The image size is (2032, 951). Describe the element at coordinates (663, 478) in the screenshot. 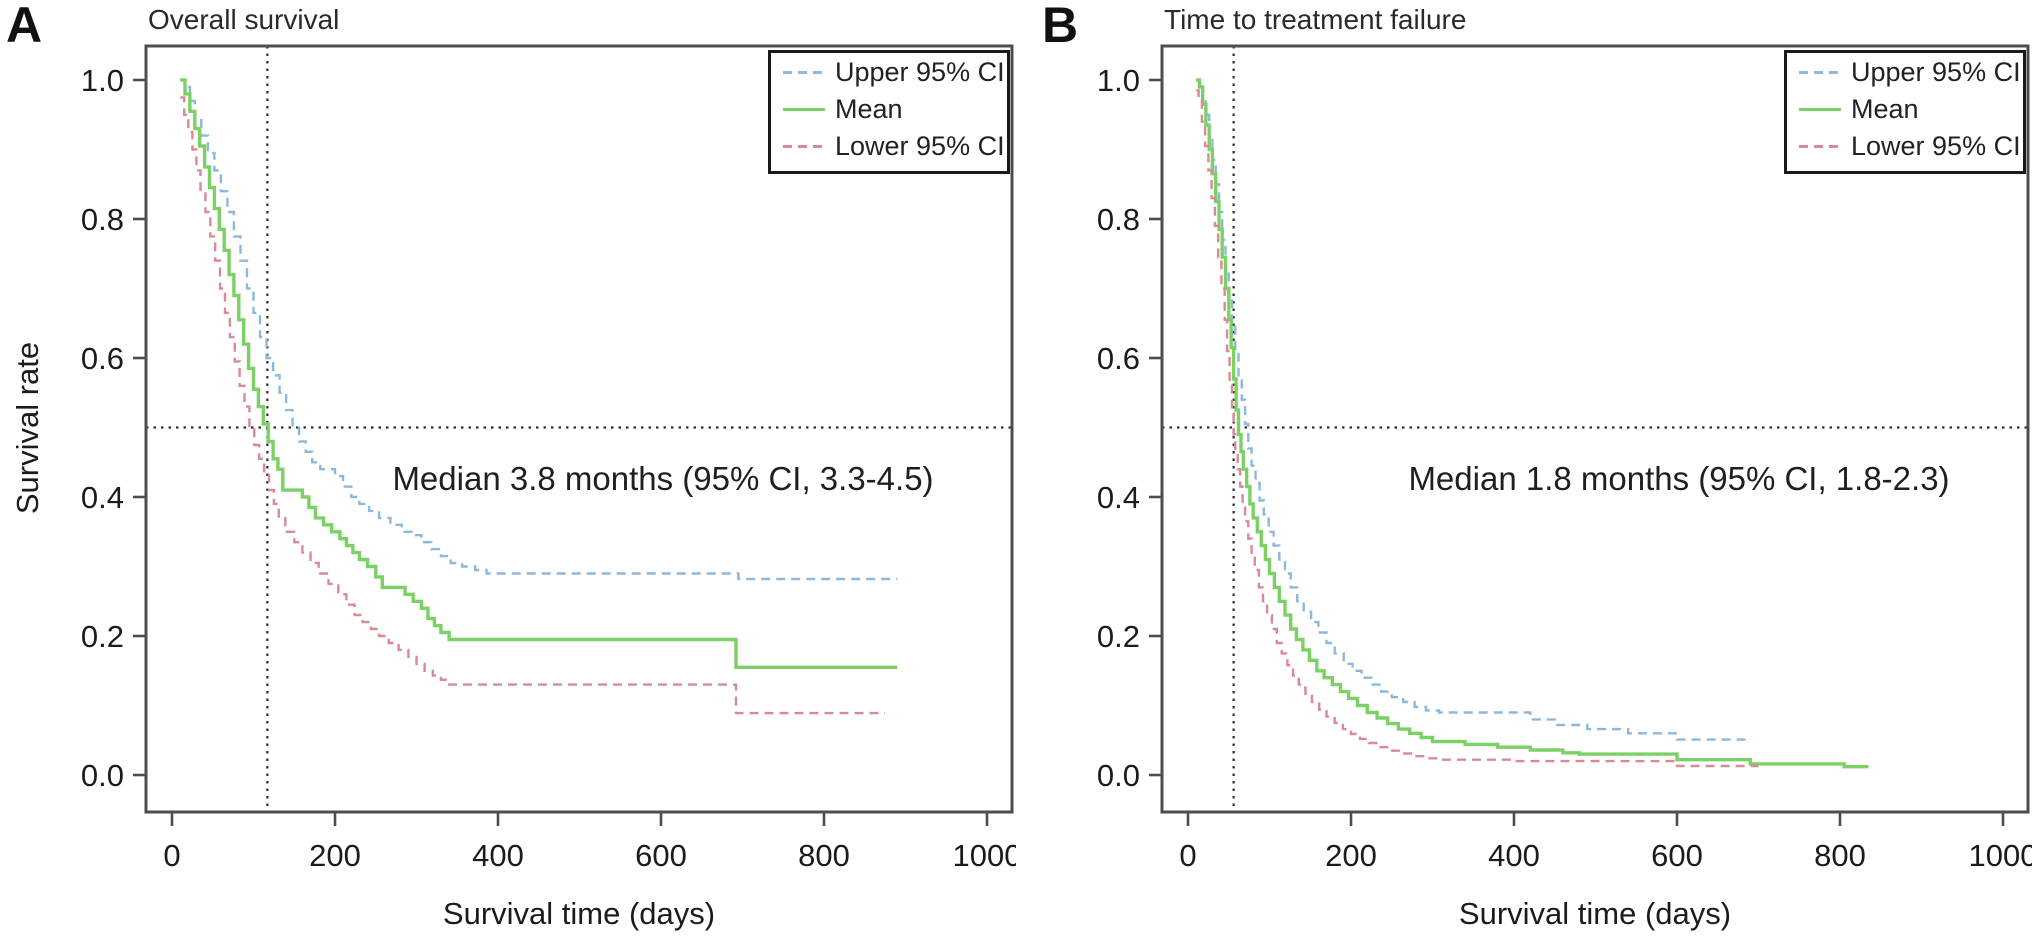

I see `median-annotation: Median 3.8 months (95% CI, 3.3-4.5)` at that location.